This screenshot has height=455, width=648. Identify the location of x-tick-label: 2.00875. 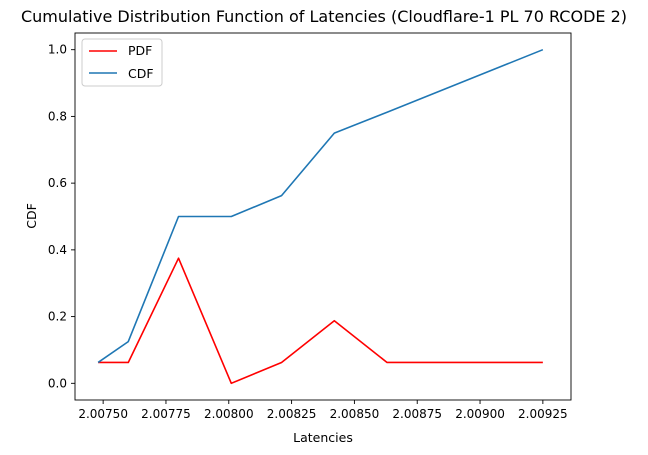
(417, 414).